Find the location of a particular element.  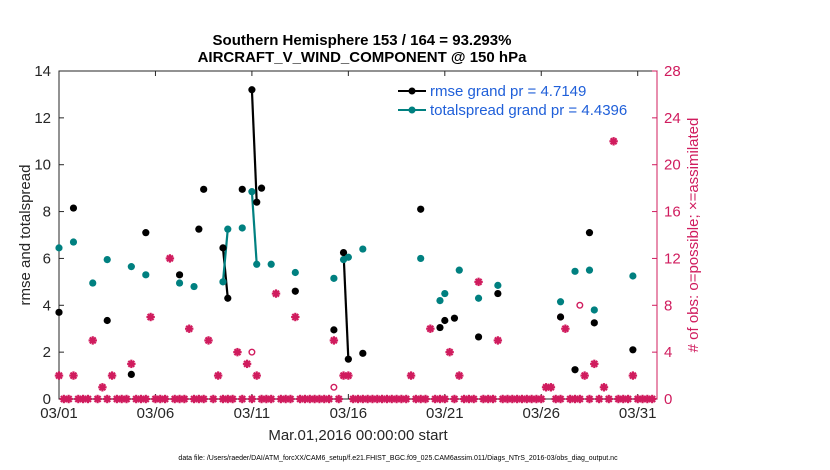

y2-axis-label: # of obs: o=possible; ×=assimilated is located at coordinates (693, 235).